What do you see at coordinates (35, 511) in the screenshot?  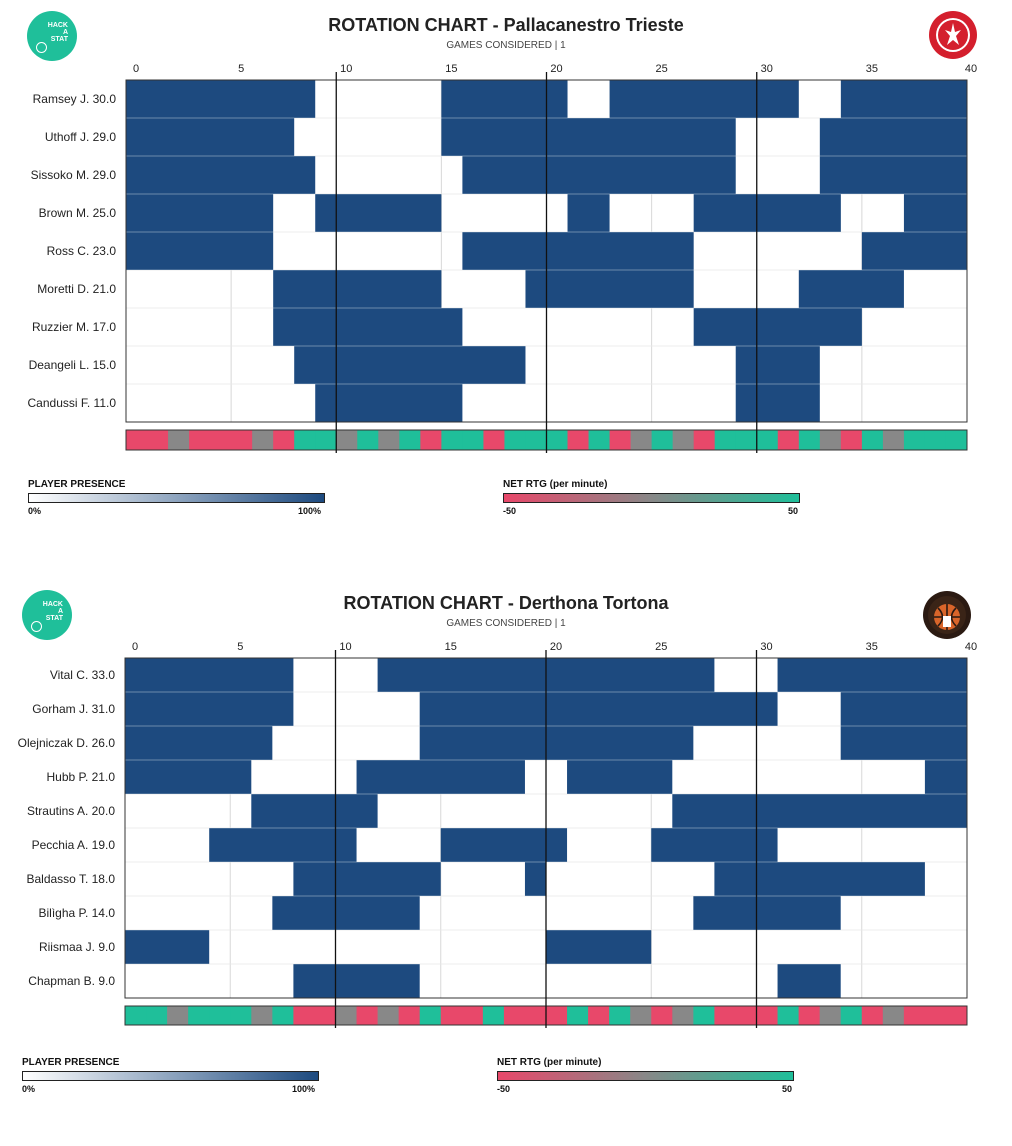 I see `presence-legend-min: 0%` at bounding box center [35, 511].